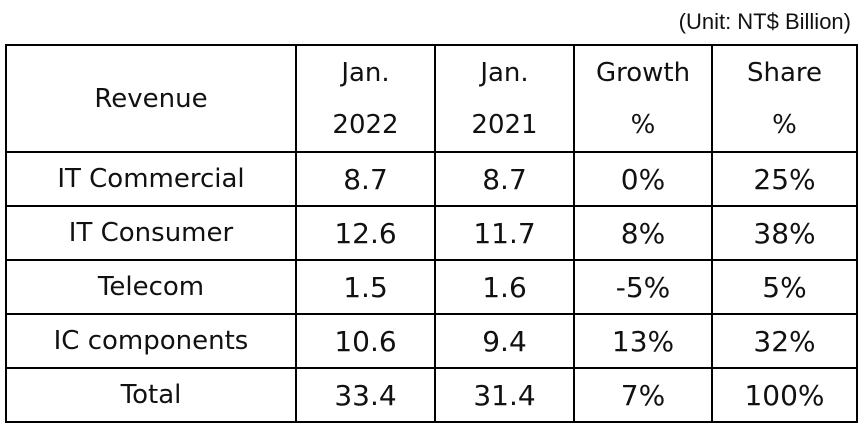  Describe the element at coordinates (504, 341) in the screenshot. I see `cell-jan-2021: 9.4` at that location.